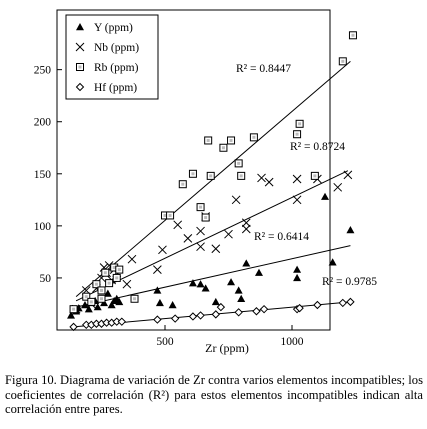 This screenshot has width=427, height=429. Describe the element at coordinates (43, 123) in the screenshot. I see `y-tick-label: 200` at that location.